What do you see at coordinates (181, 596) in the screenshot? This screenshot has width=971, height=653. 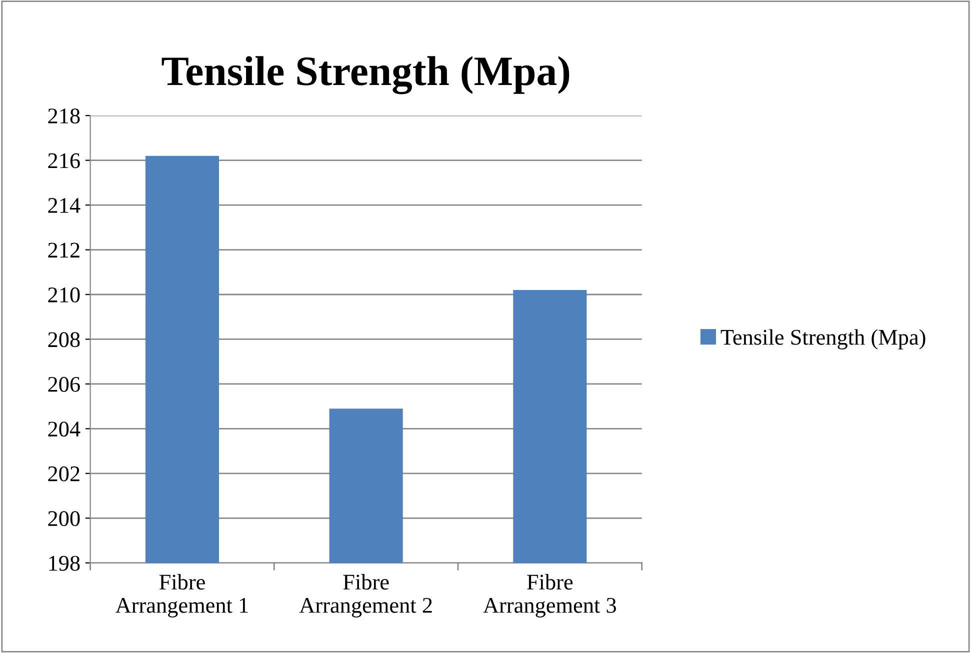 I see `x-tick-label: Fibre Arrangement 1` at bounding box center [181, 596].